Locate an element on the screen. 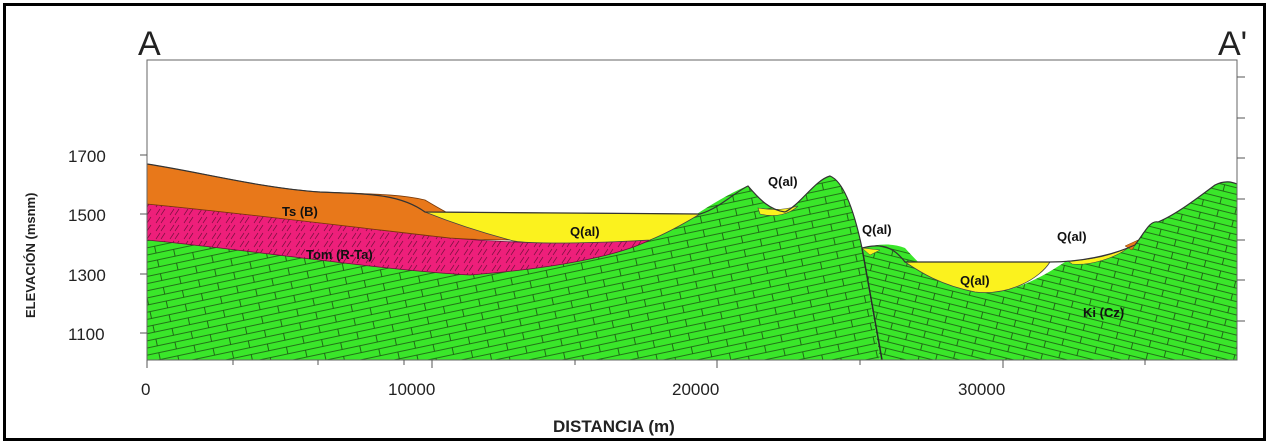 This screenshot has height=448, width=1275. unit-qal-valley is located at coordinates (977, 277).